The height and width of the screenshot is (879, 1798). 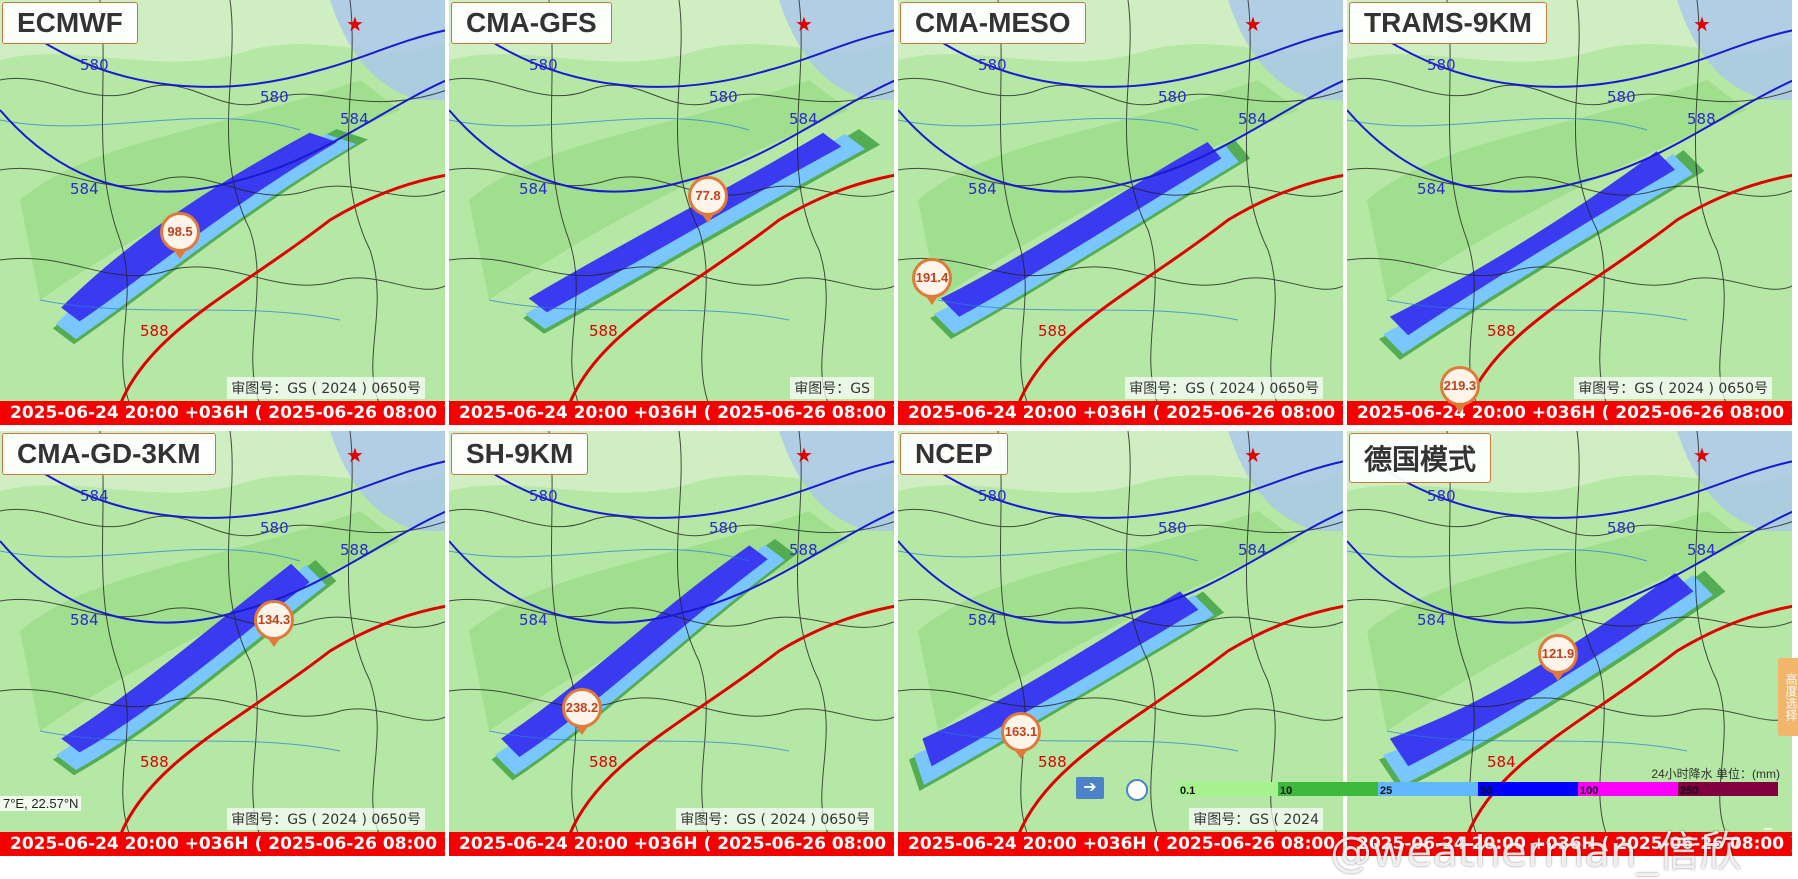 What do you see at coordinates (180, 235) in the screenshot?
I see `max-precip-marker: 98.5` at bounding box center [180, 235].